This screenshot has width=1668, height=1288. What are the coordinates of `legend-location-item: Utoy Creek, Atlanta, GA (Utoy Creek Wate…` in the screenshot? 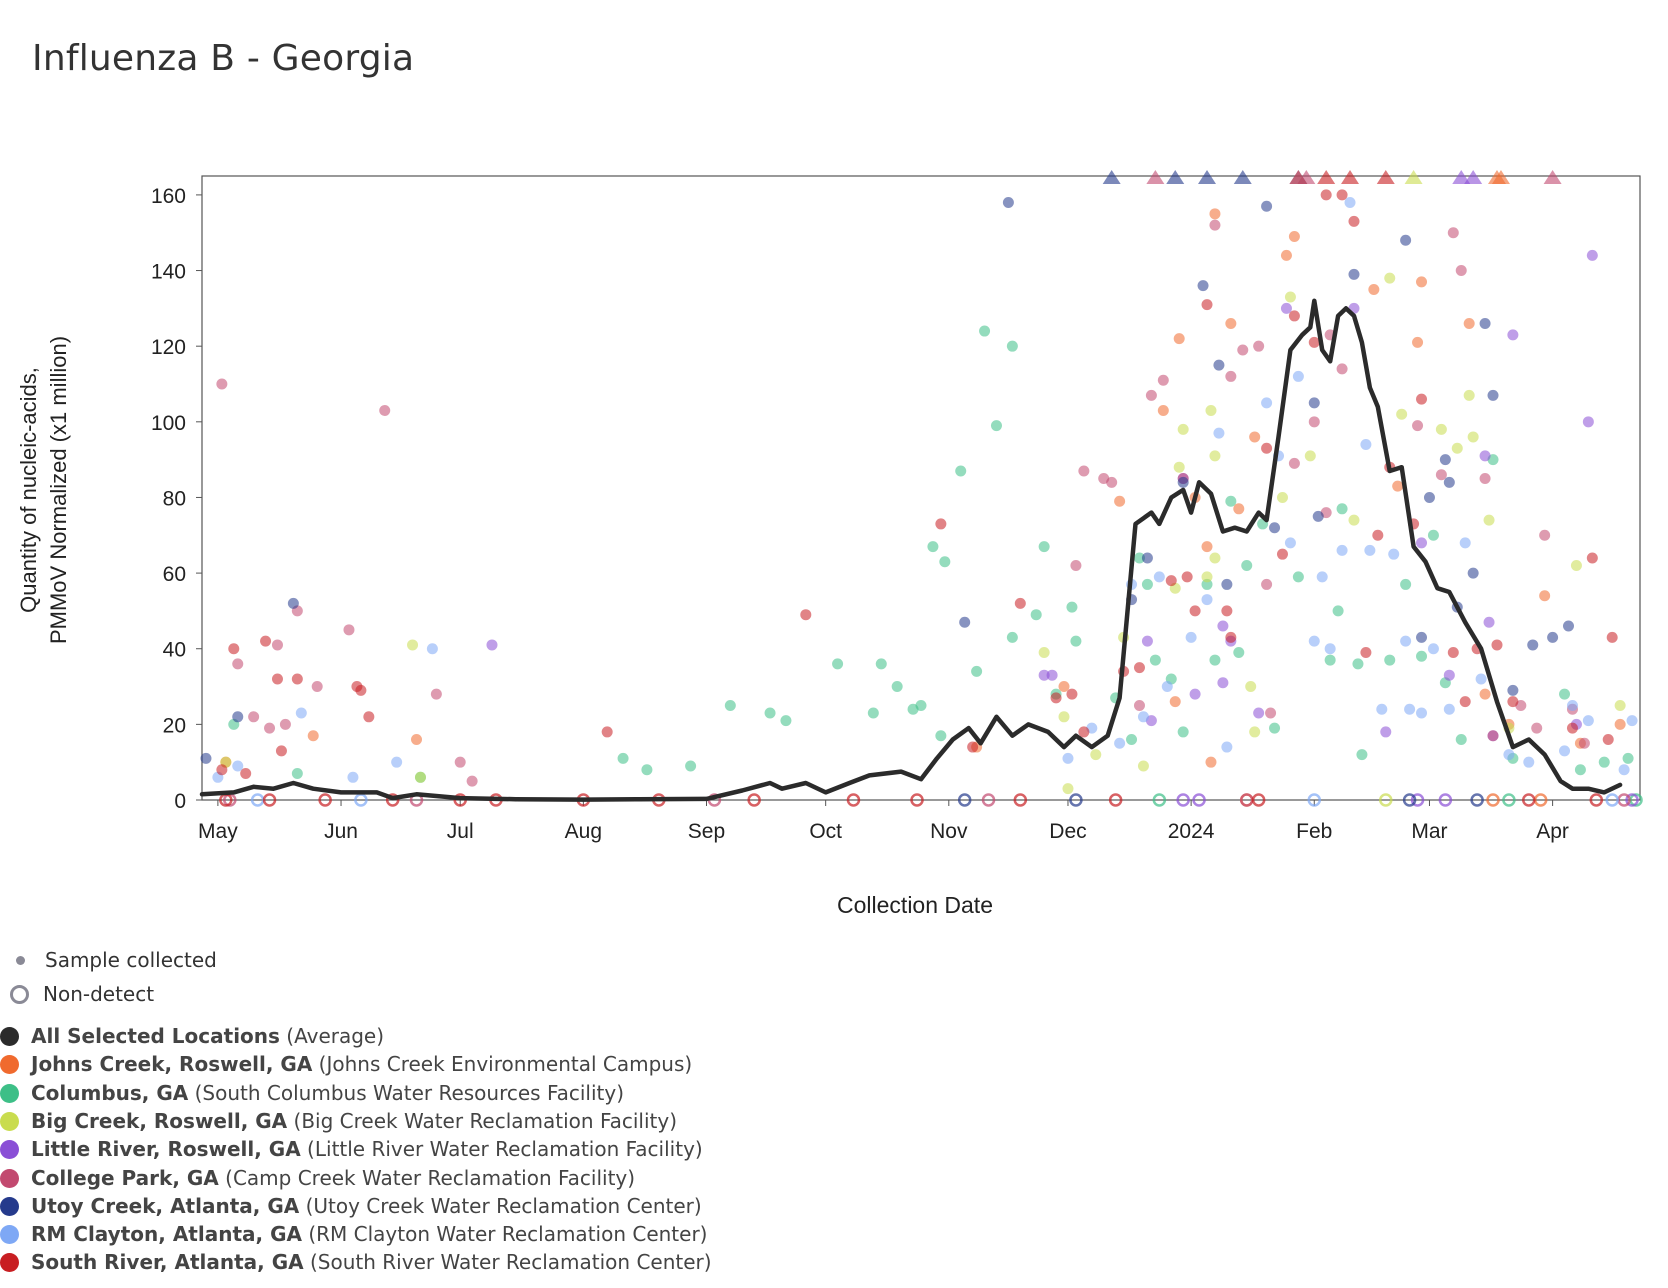 It's located at (351, 1206).